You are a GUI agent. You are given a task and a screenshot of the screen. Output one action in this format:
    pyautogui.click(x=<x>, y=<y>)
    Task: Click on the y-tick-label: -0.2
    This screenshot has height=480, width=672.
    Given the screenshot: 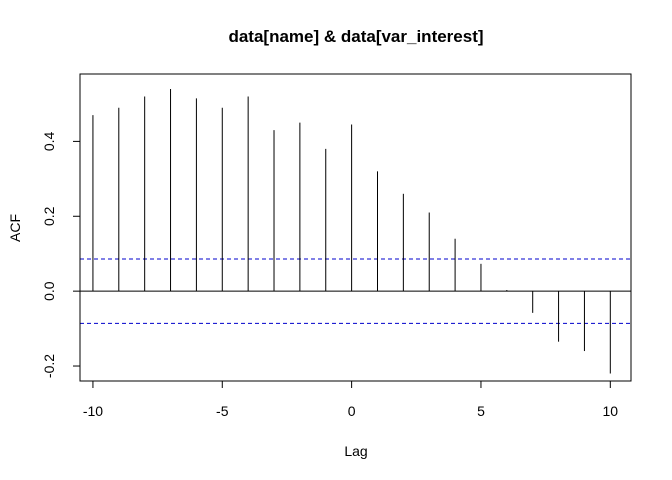 What is the action you would take?
    pyautogui.click(x=49, y=366)
    